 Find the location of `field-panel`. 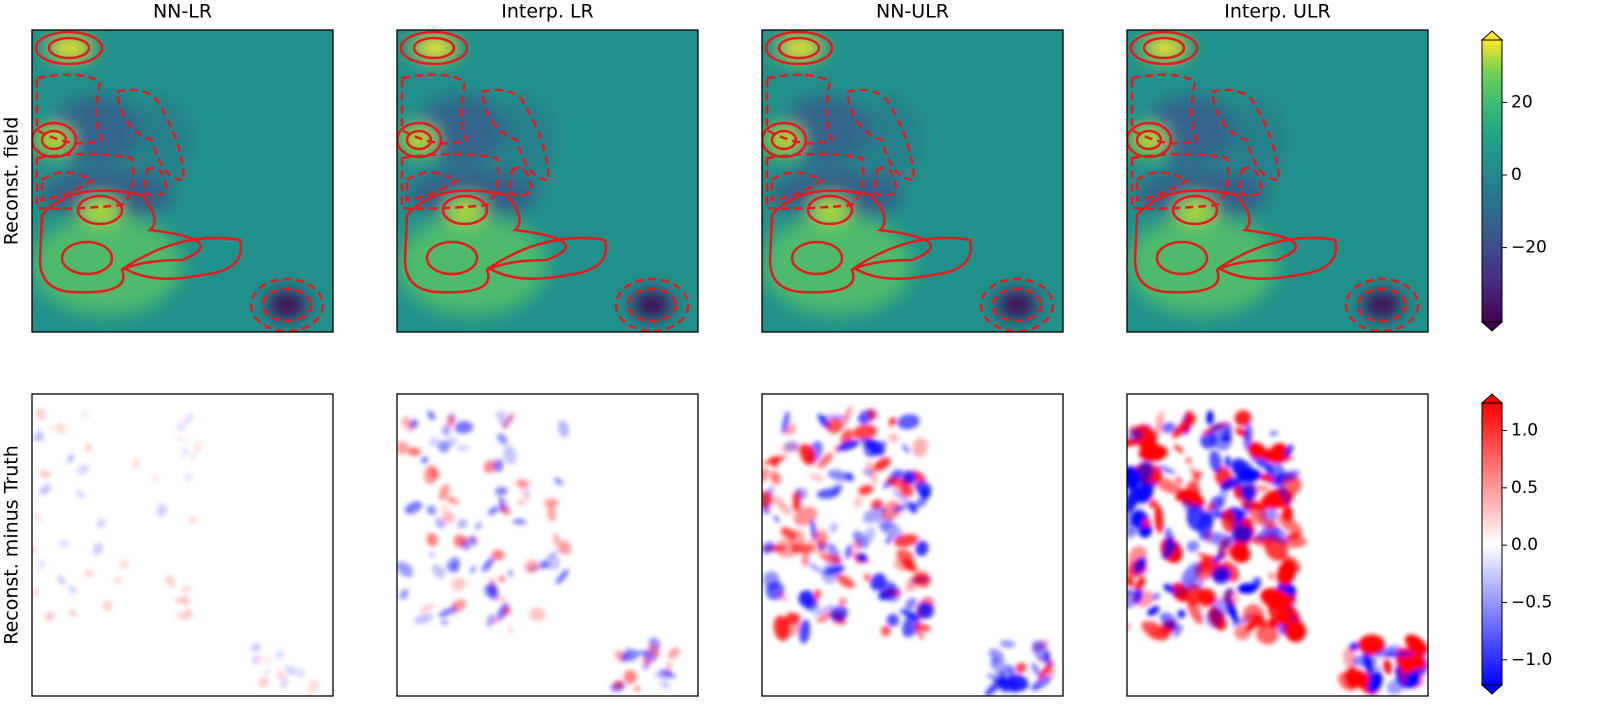

field-panel is located at coordinates (912, 181).